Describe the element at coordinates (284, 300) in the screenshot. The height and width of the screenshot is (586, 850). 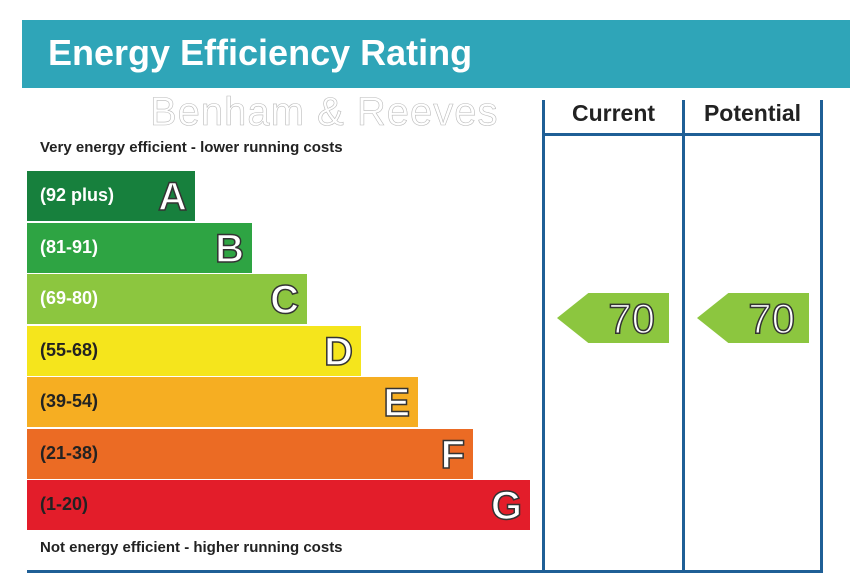
I see `band-letter: C` at that location.